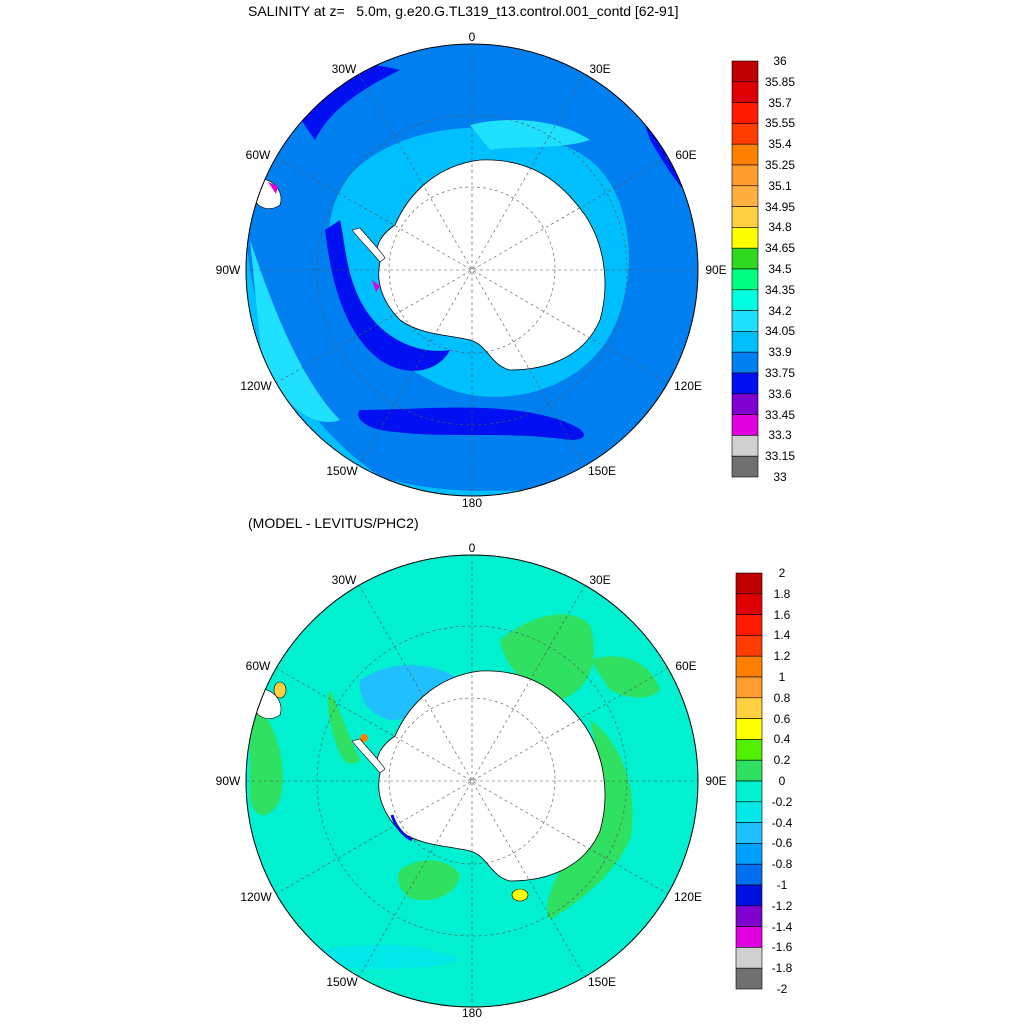 The height and width of the screenshot is (1024, 1024). What do you see at coordinates (782, 677) in the screenshot?
I see `bottom-colorbar-tick-label: 1` at bounding box center [782, 677].